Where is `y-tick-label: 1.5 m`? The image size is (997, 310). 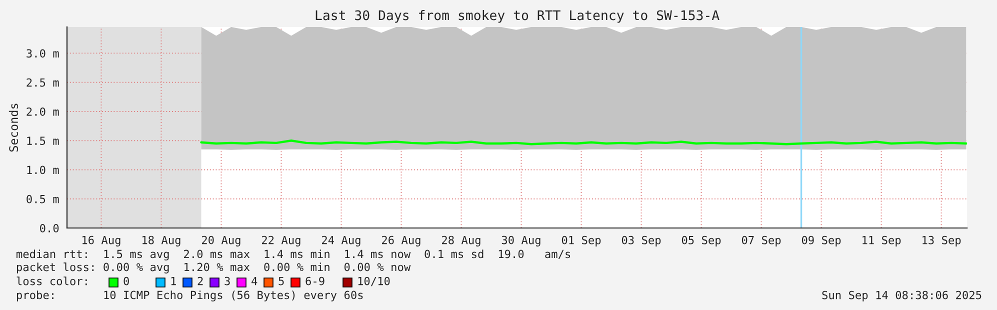 y-tick-label: 1.5 m is located at coordinates (43, 141).